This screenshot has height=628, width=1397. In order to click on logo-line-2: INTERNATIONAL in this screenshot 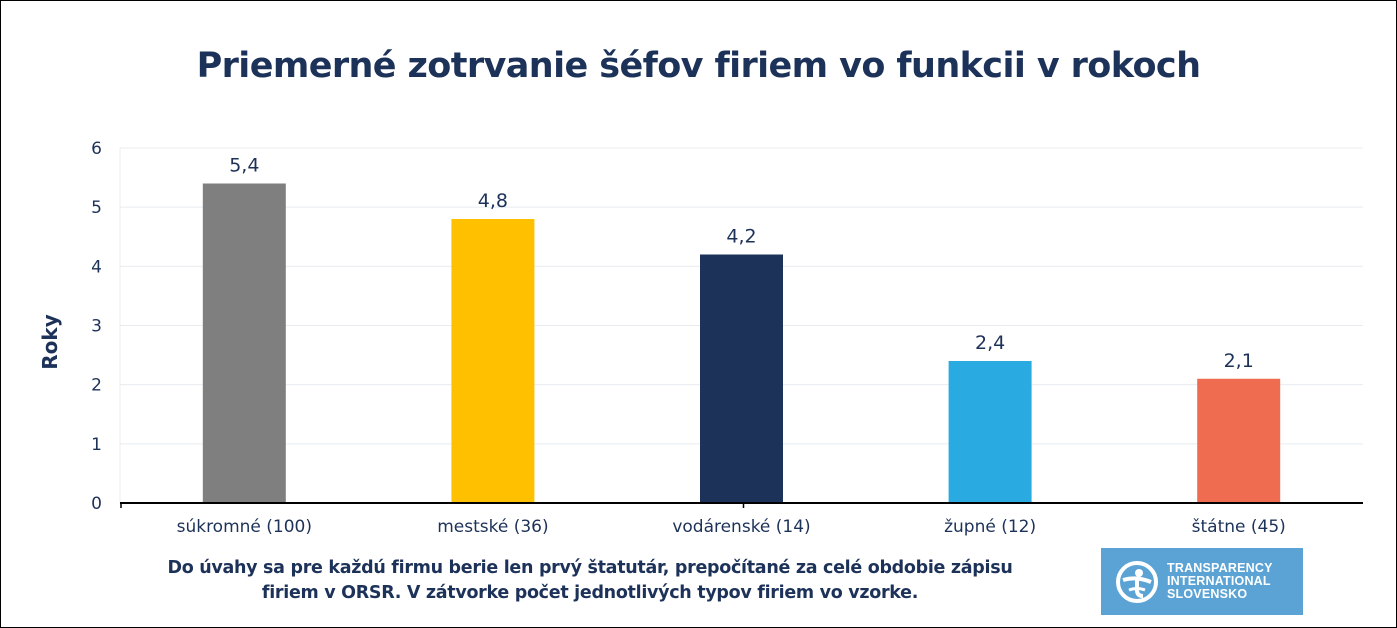, I will do `click(1219, 581)`.